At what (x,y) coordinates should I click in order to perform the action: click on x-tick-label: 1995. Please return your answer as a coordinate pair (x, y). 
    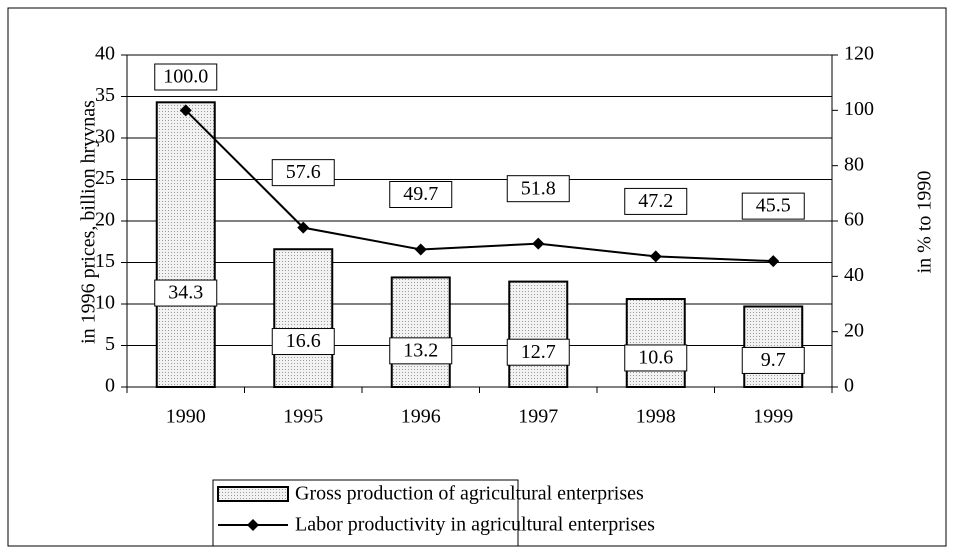
    Looking at the image, I should click on (303, 417).